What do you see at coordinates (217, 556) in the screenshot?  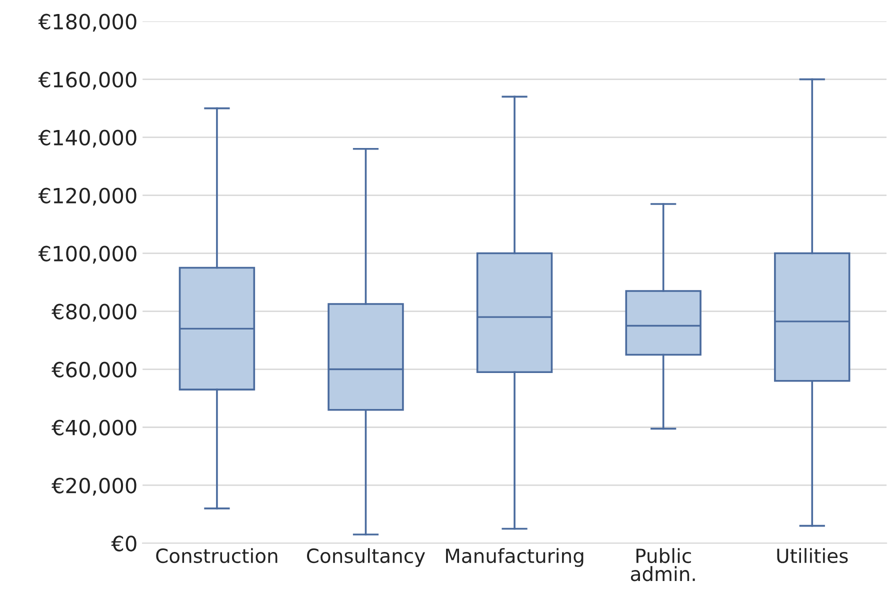 I see `x-tick-label: Construction` at bounding box center [217, 556].